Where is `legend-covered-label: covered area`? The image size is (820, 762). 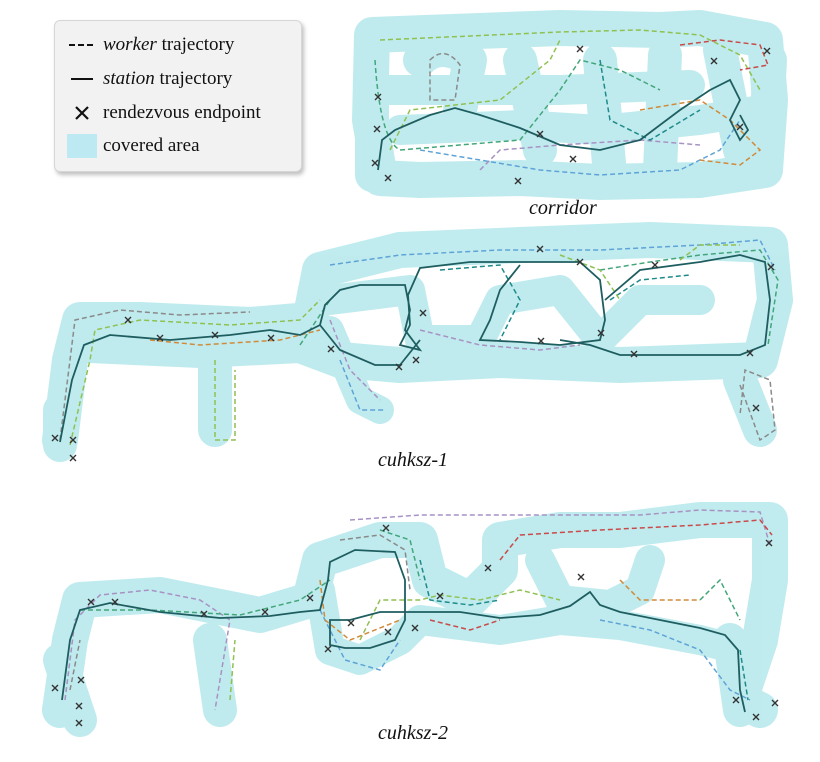
legend-covered-label: covered area is located at coordinates (151, 145).